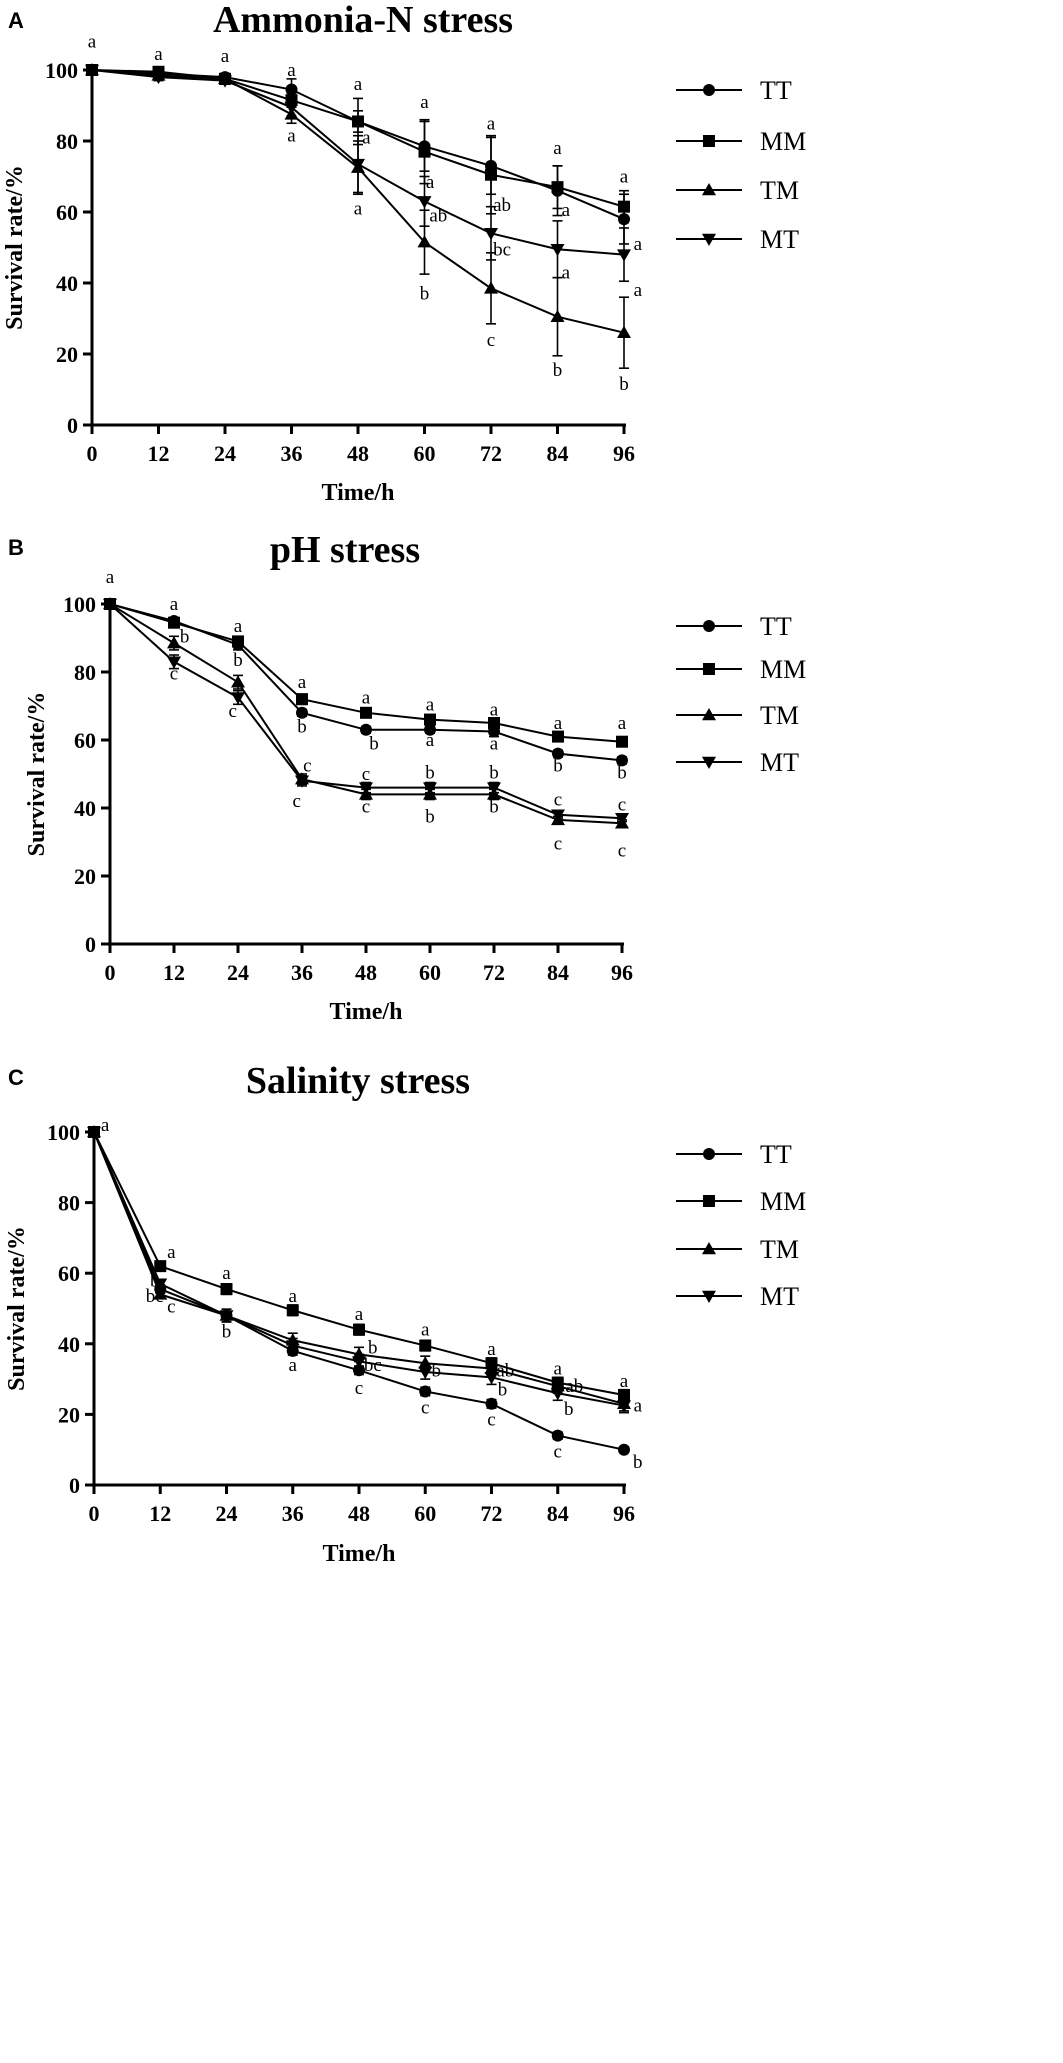 Image resolution: width=1063 pixels, height=2063 pixels. I want to click on x-tick-label: 60, so click(425, 453).